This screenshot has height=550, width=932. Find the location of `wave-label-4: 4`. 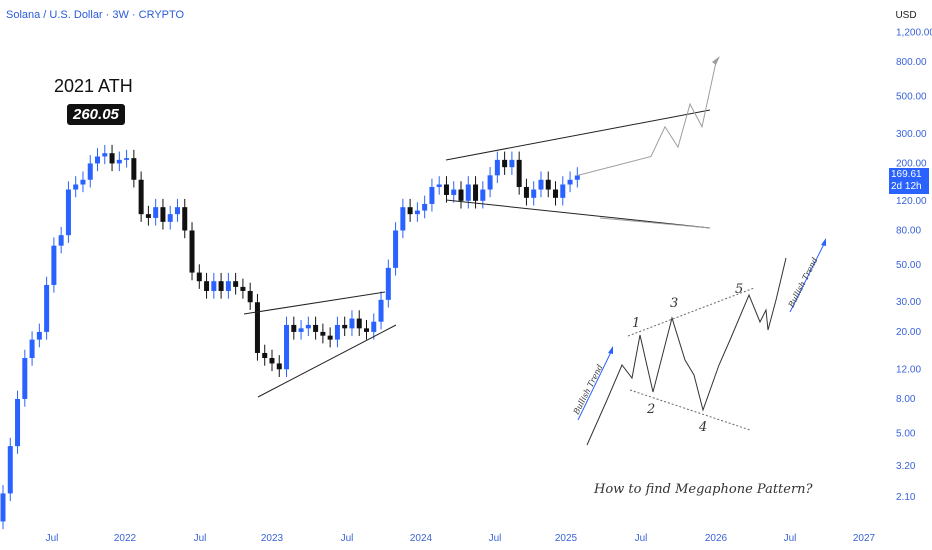

wave-label-4: 4 is located at coordinates (702, 427).